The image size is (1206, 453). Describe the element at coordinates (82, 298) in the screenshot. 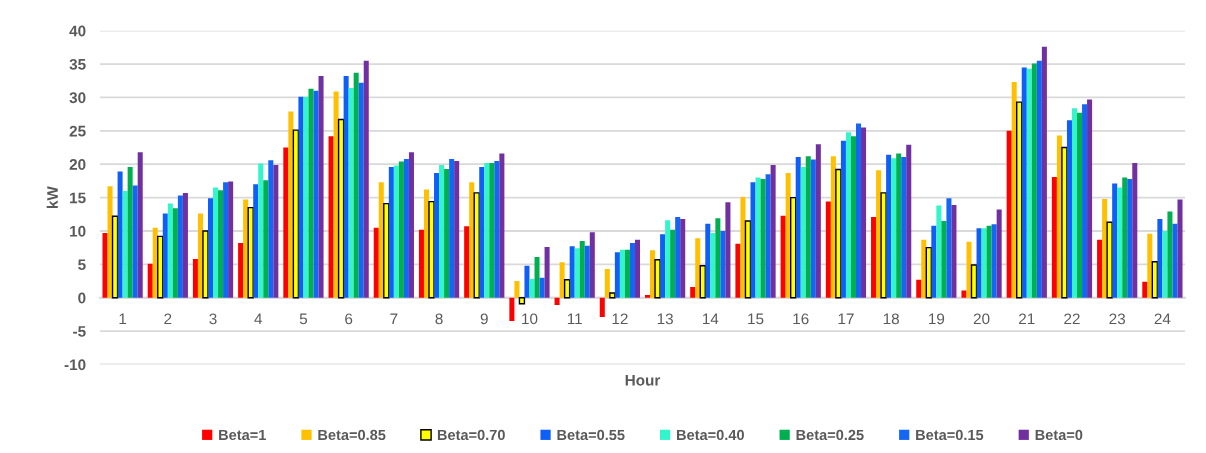

I see `y-tick-label: 0` at that location.